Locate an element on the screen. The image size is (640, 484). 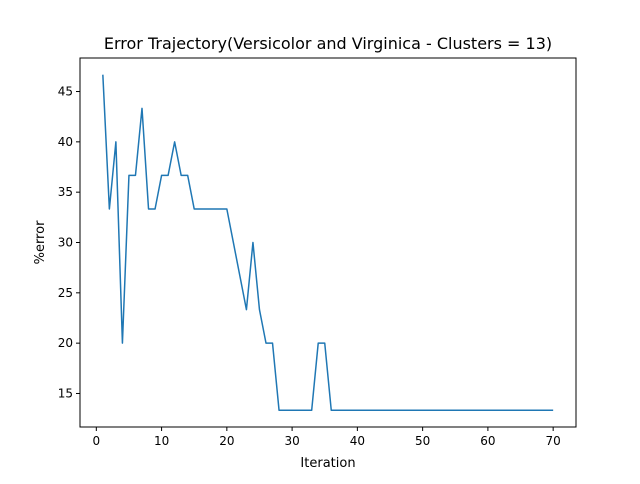
y-tick-label: 35 is located at coordinates (65, 192).